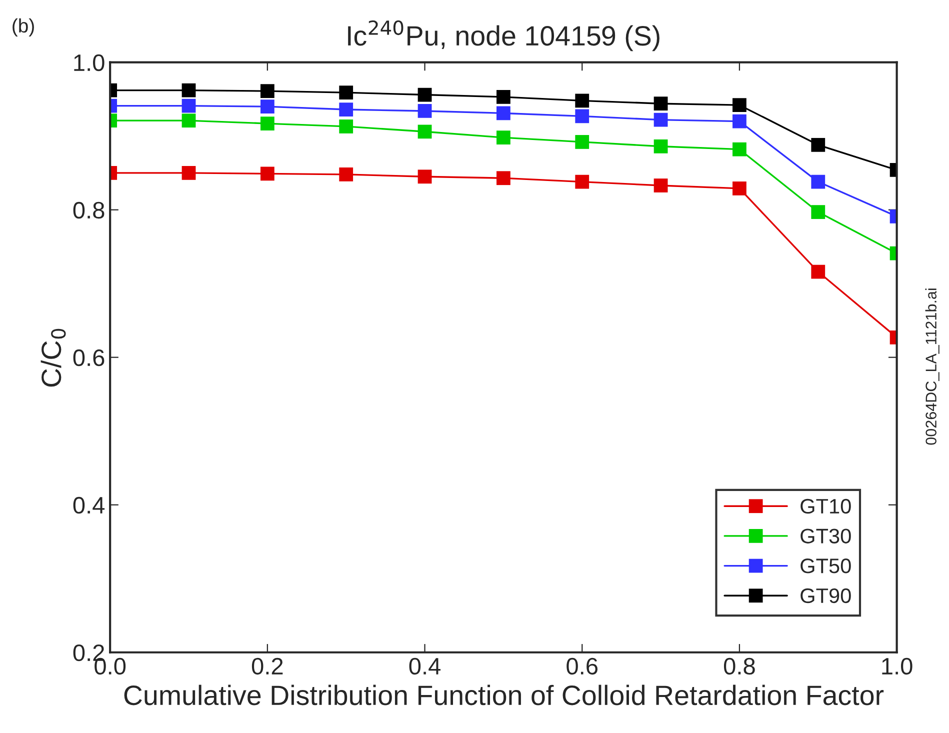 The height and width of the screenshot is (733, 949). What do you see at coordinates (89, 505) in the screenshot?
I see `y-tick-label: 0.4` at bounding box center [89, 505].